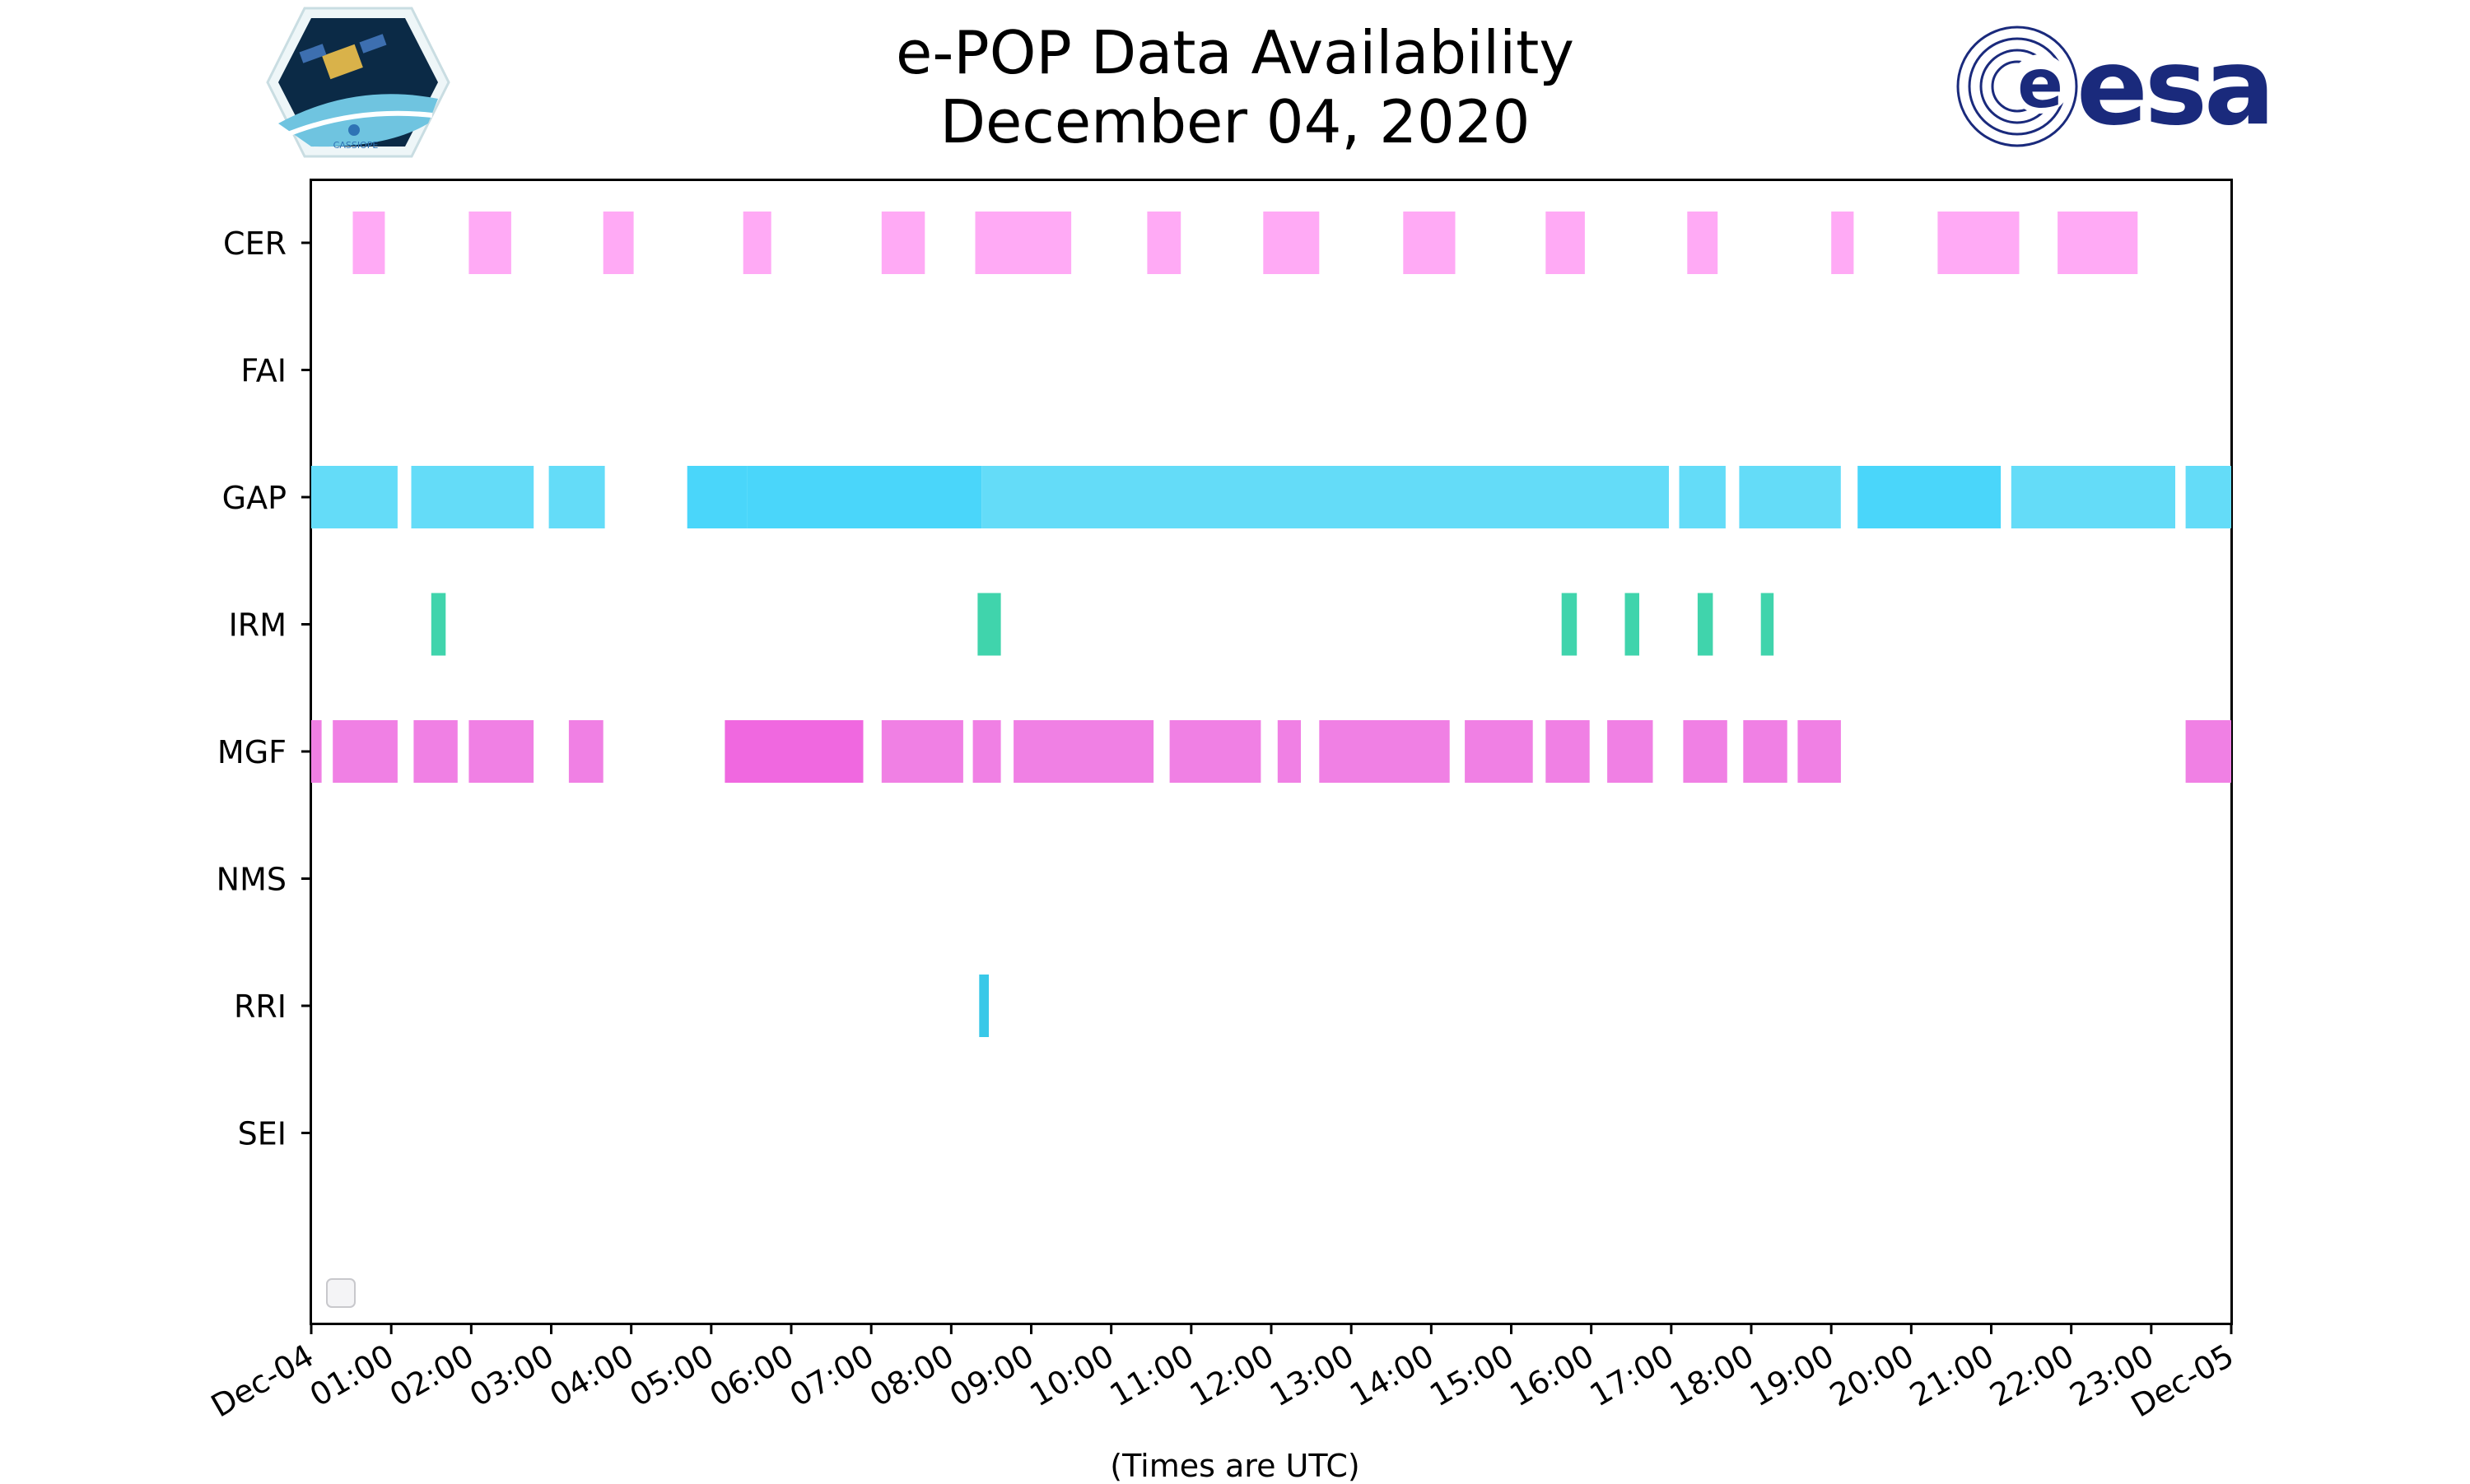 The height and width of the screenshot is (1484, 2470). I want to click on y-tick-label-rri: RRI, so click(260, 1007).